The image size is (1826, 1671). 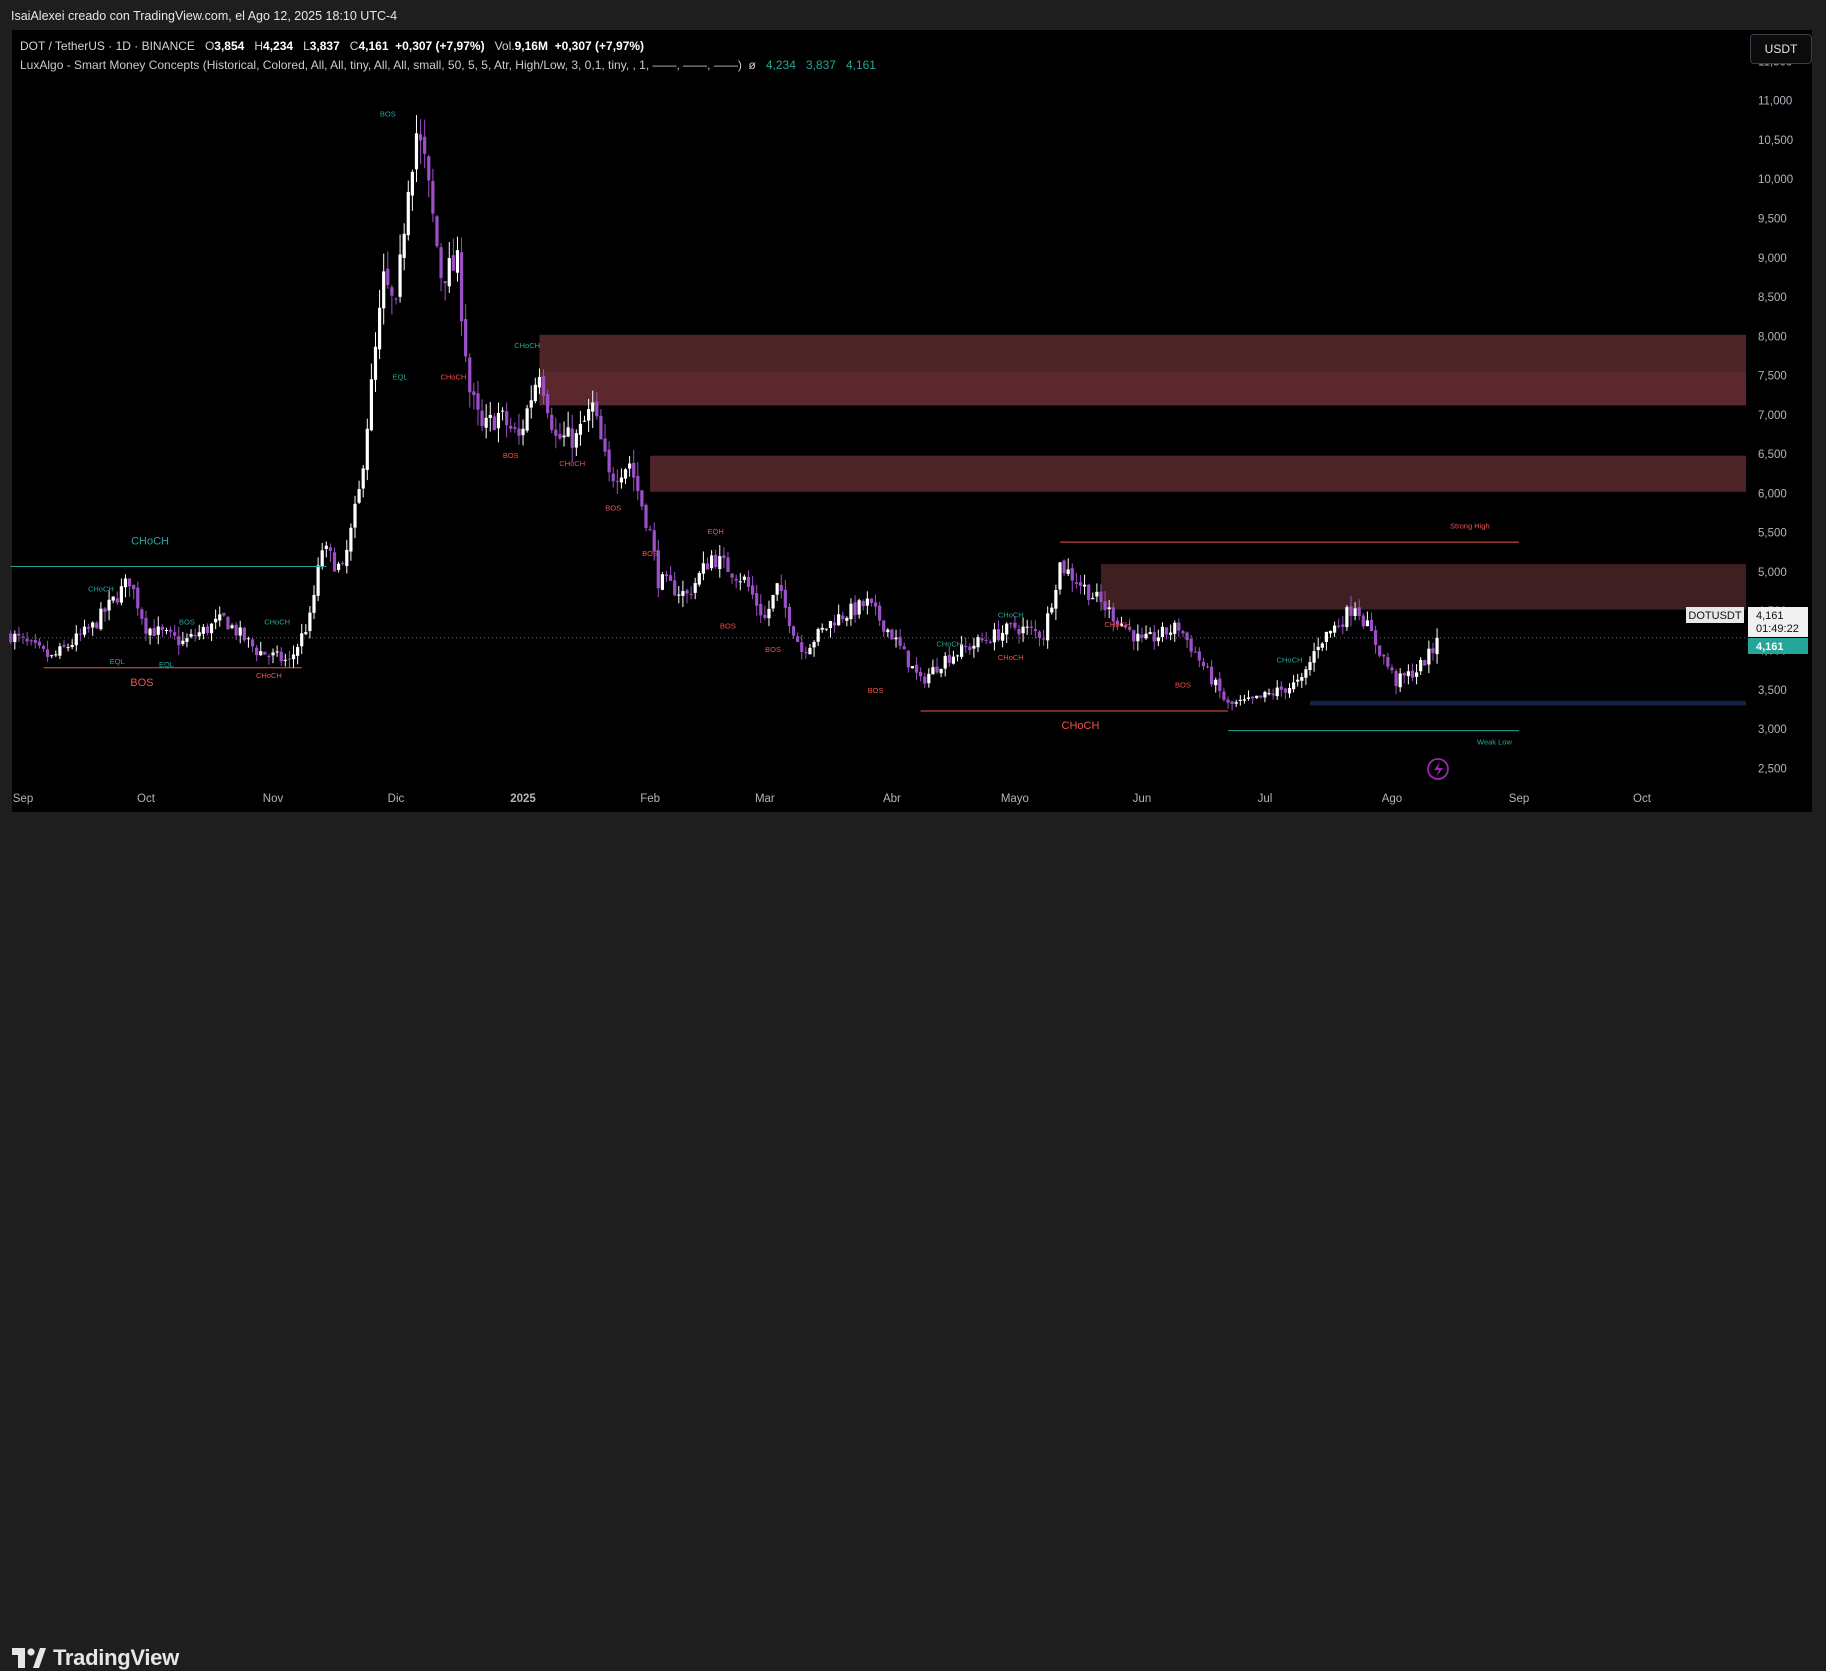 I want to click on structure-label: BOS, so click(x=187, y=622).